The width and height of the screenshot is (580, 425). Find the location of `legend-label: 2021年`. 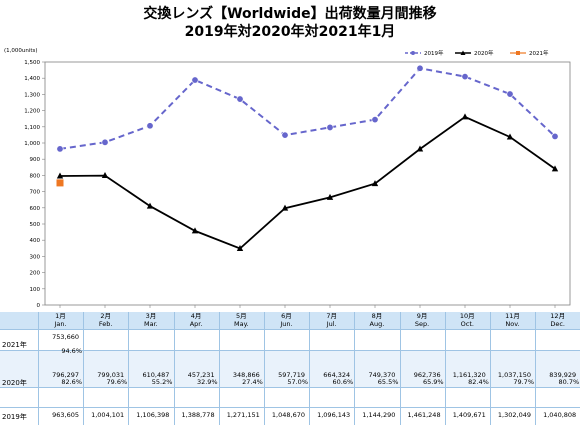

legend-label: 2021年 is located at coordinates (539, 53).